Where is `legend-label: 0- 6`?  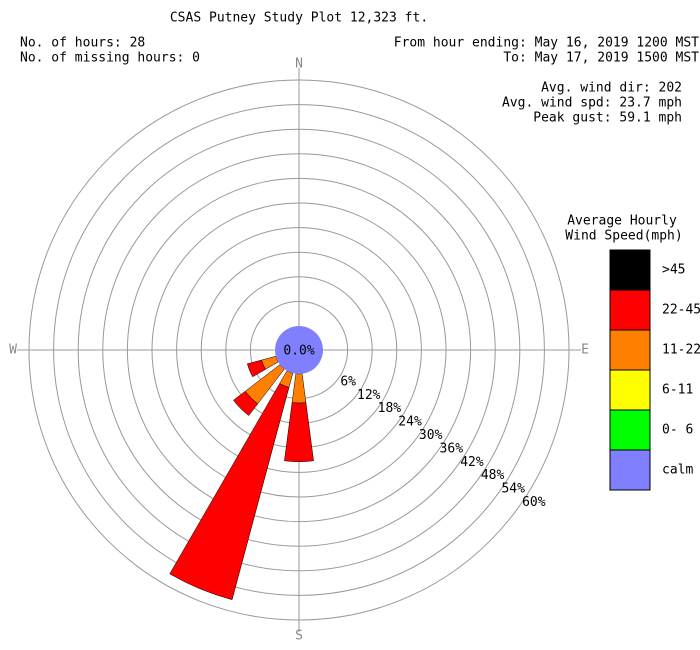
legend-label: 0- 6 is located at coordinates (677, 430).